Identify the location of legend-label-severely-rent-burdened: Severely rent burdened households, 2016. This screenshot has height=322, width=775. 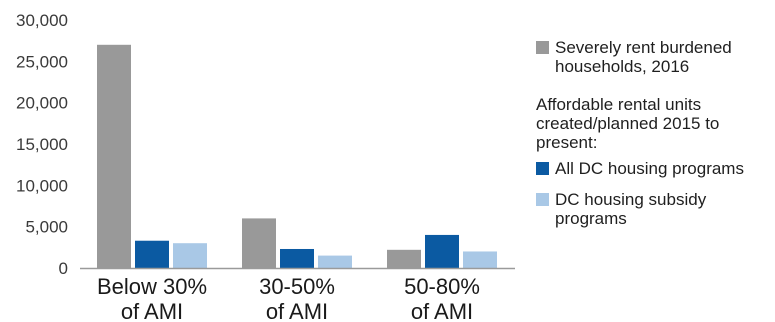
(643, 57).